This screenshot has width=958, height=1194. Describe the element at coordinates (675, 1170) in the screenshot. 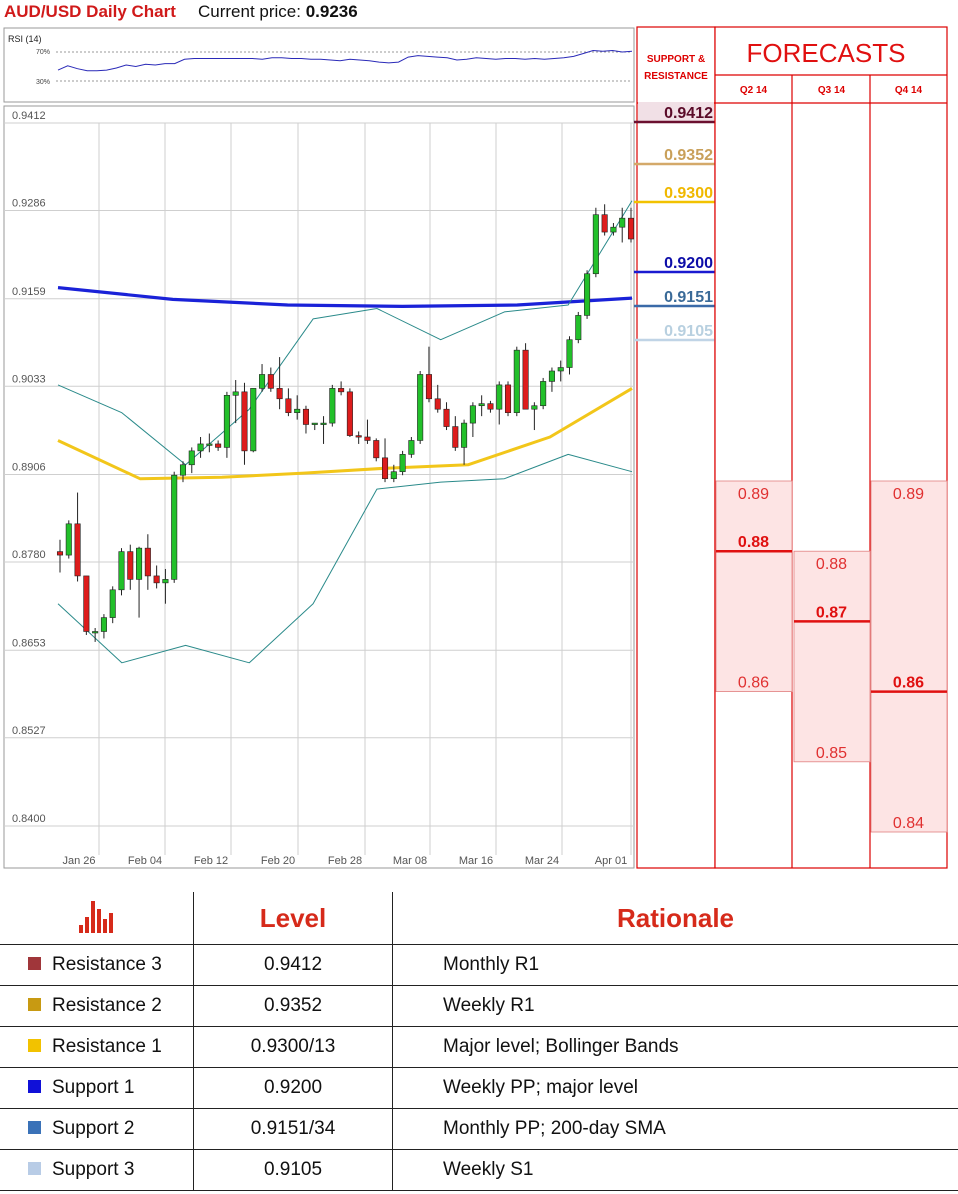

I see `row-rationale: Weekly S1` at that location.